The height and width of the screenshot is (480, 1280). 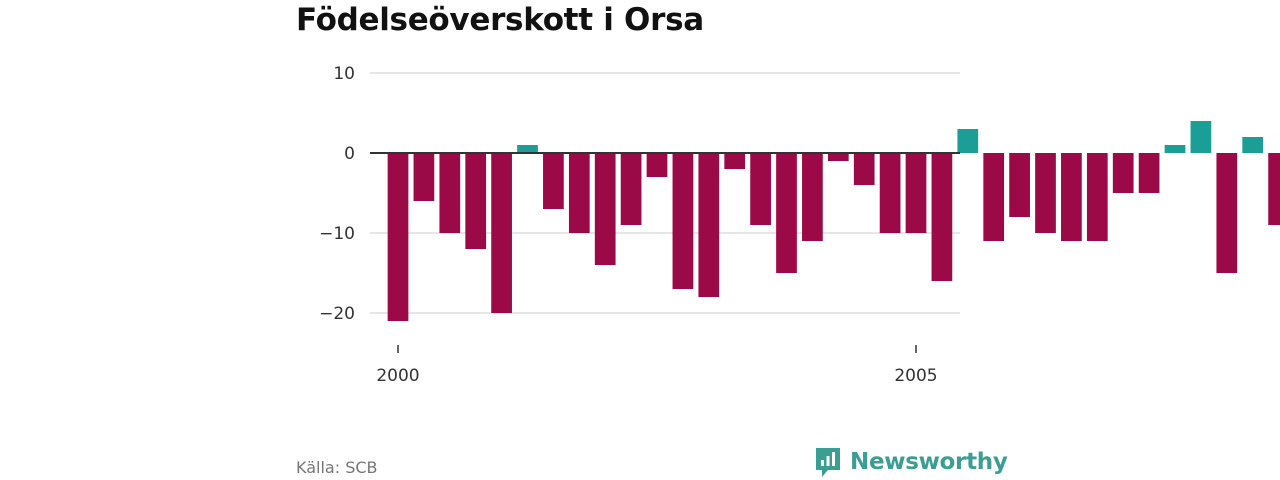 I want to click on y-tick-label: 0, so click(x=349, y=154).